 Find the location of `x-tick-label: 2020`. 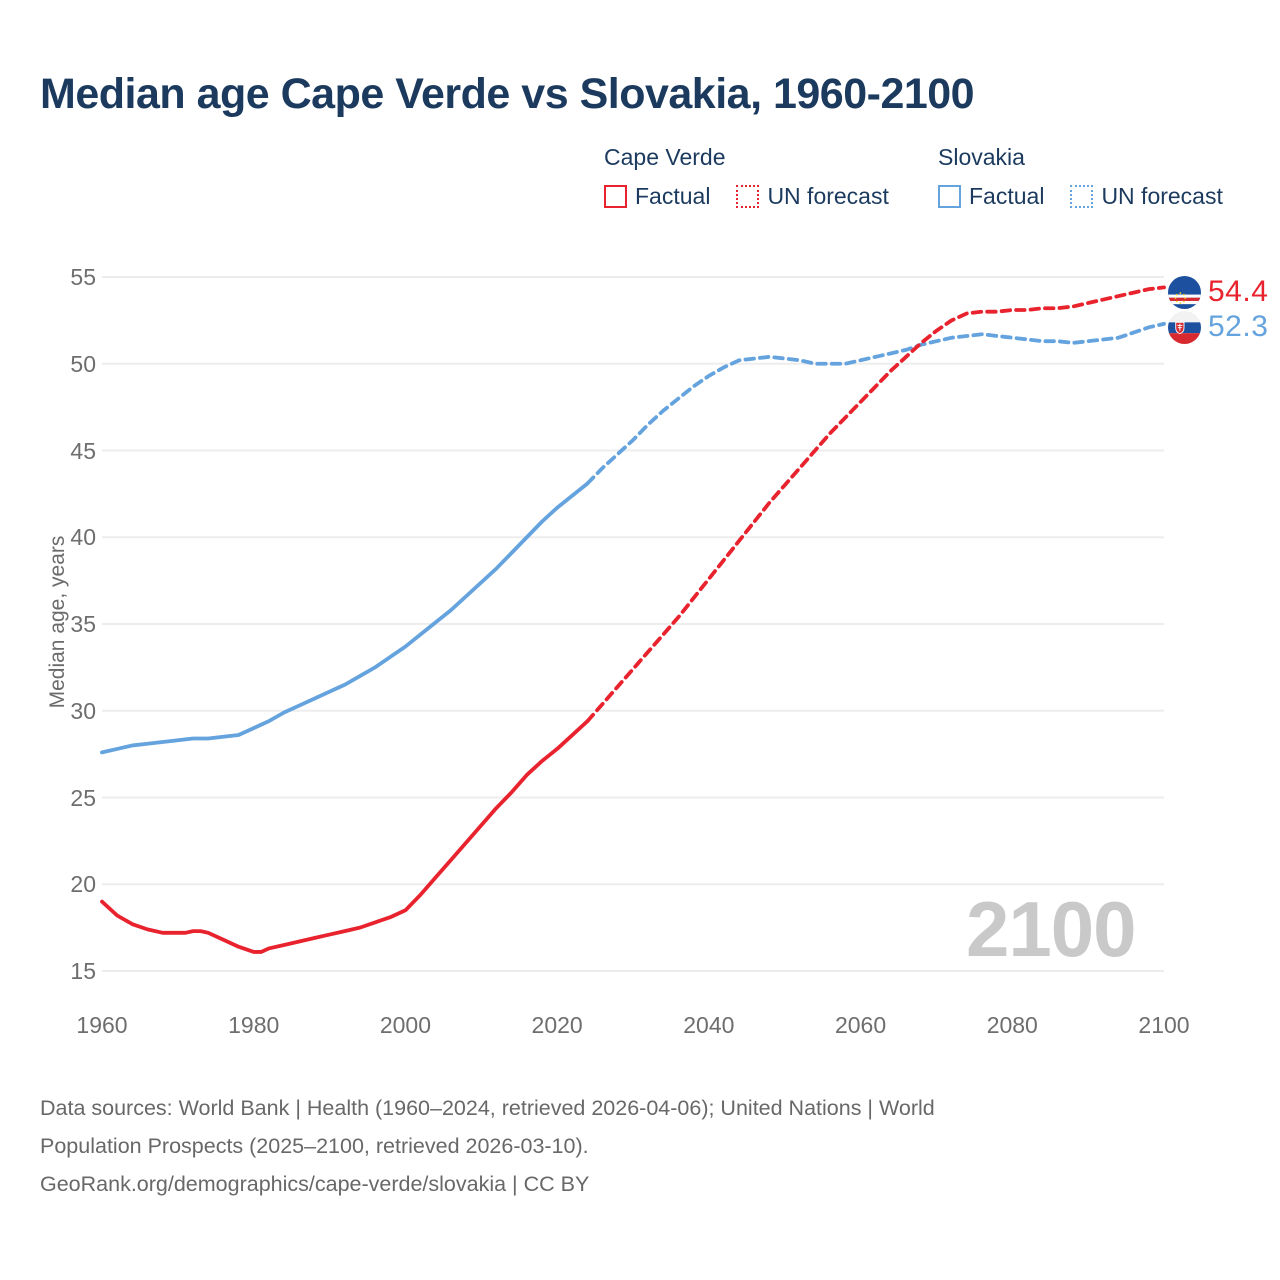

x-tick-label: 2020 is located at coordinates (557, 1025).